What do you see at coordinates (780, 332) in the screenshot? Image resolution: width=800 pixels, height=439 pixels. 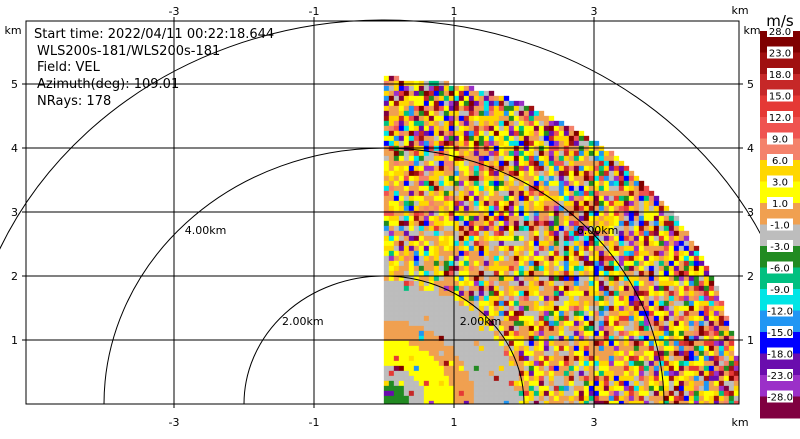 I see `colorbar-label-bg` at bounding box center [780, 332].